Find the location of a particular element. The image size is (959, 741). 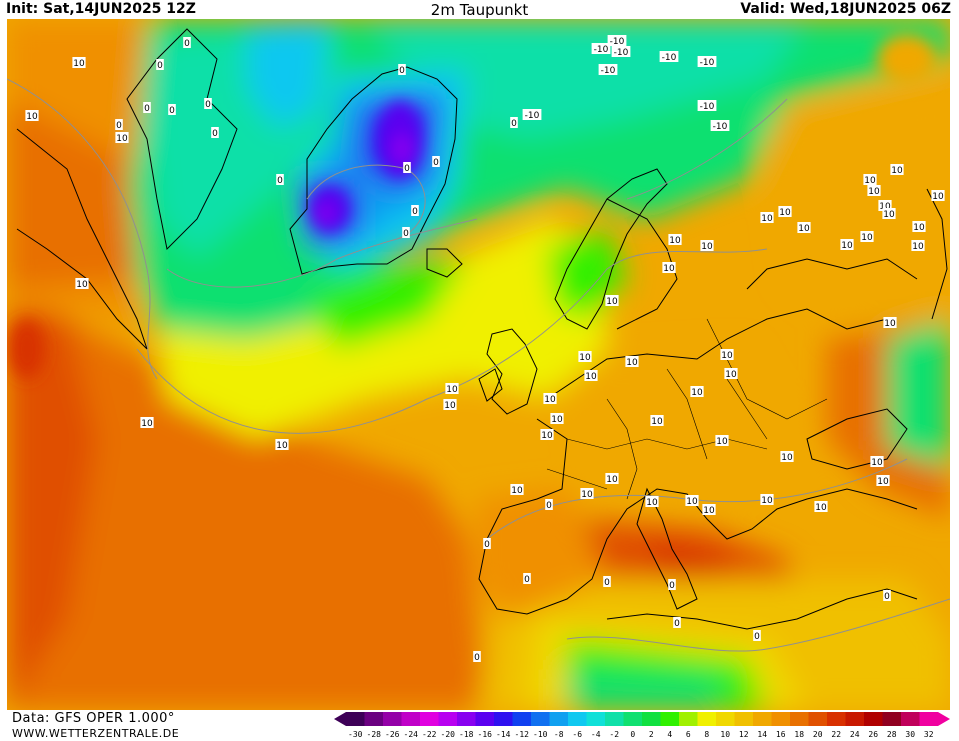

legend-label: 0 is located at coordinates (633, 734).